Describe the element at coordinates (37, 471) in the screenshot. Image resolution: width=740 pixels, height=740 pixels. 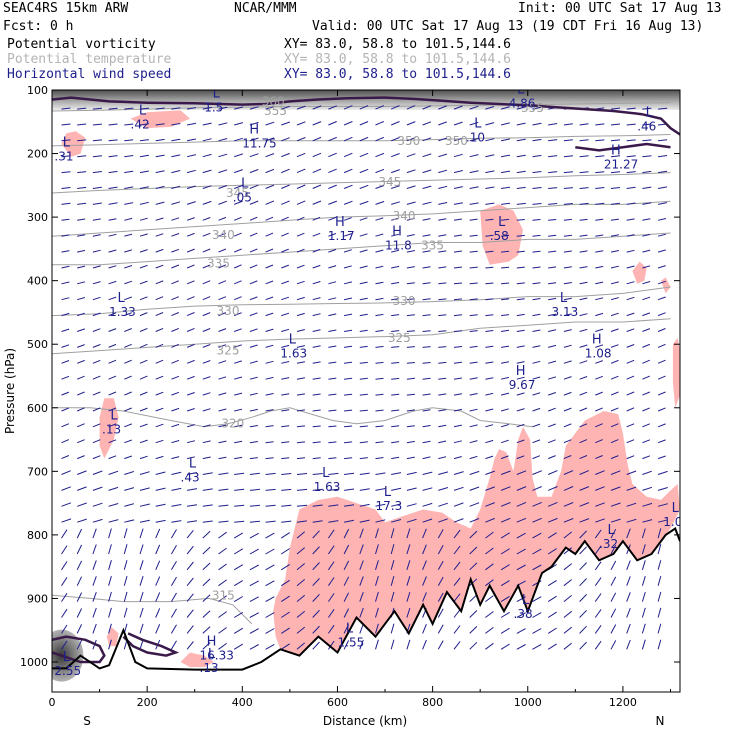
I see `y-tick-label-6: 700` at that location.